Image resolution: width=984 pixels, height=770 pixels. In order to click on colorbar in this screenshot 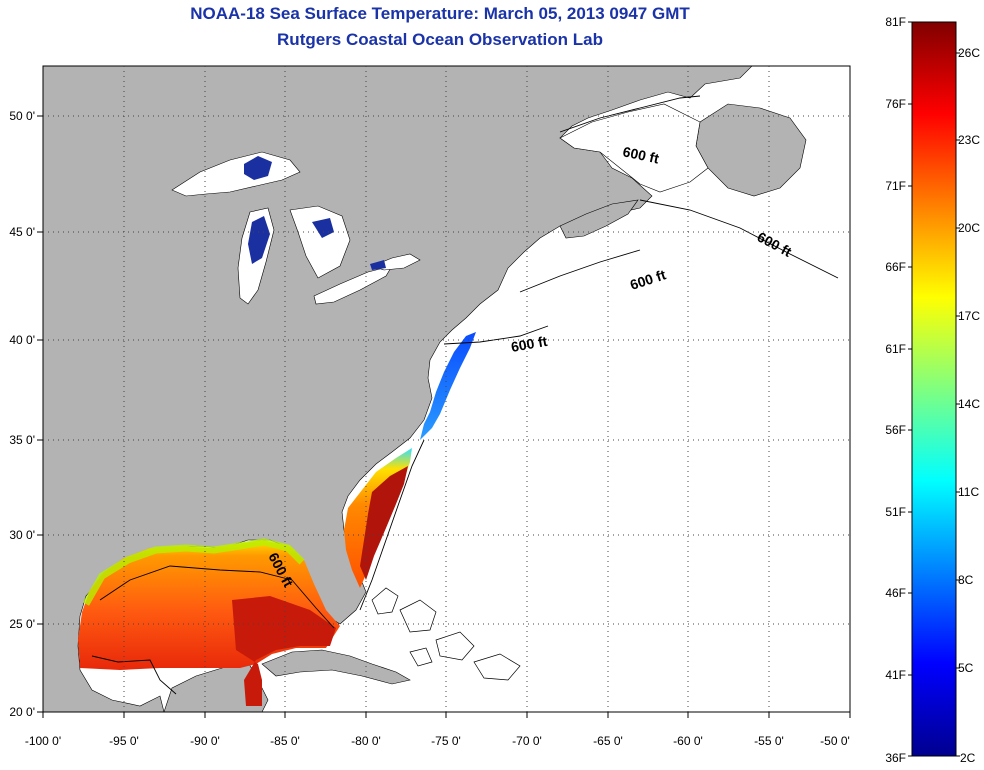, I will do `click(934, 389)`.